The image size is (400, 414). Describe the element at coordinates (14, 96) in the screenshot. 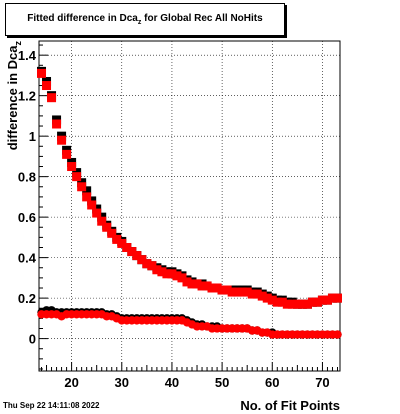

I see `y-axis-title: difference in Dcaz` at that location.